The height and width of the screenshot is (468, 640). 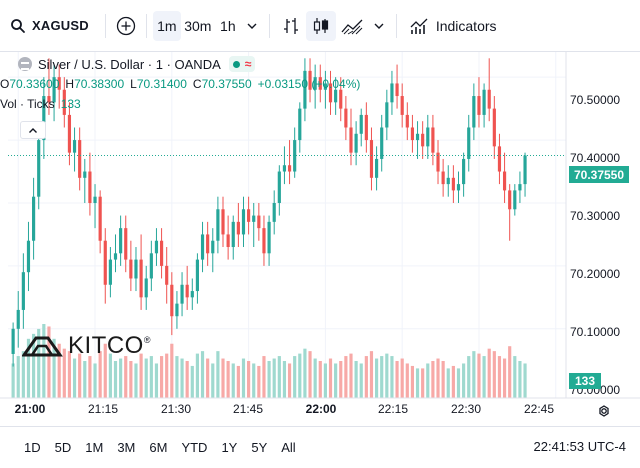 What do you see at coordinates (166, 25) in the screenshot?
I see `interval-1m-button: 1m` at bounding box center [166, 25].